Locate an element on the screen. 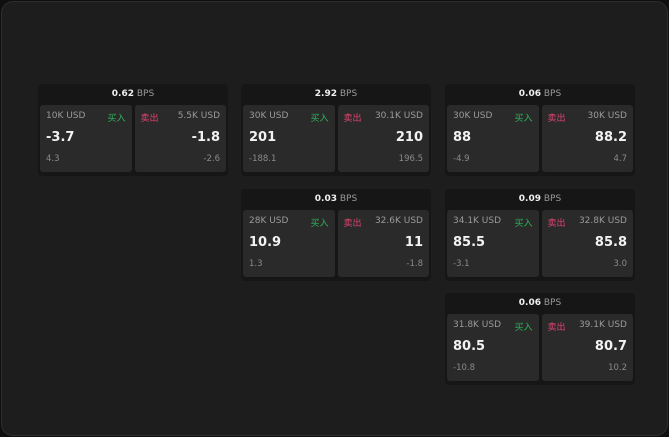 The height and width of the screenshot is (437, 669). bid-size: 28K USD is located at coordinates (269, 221).